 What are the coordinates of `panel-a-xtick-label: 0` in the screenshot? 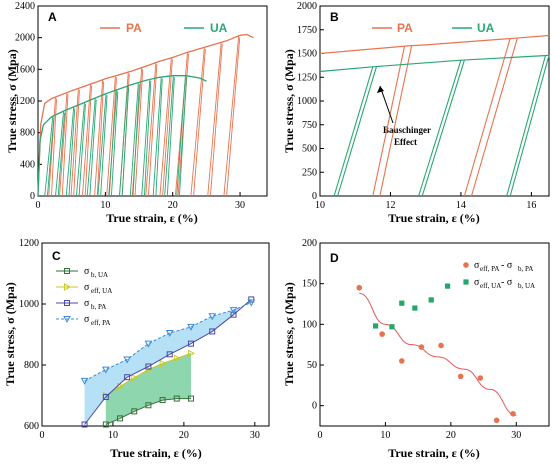 It's located at (38, 205).